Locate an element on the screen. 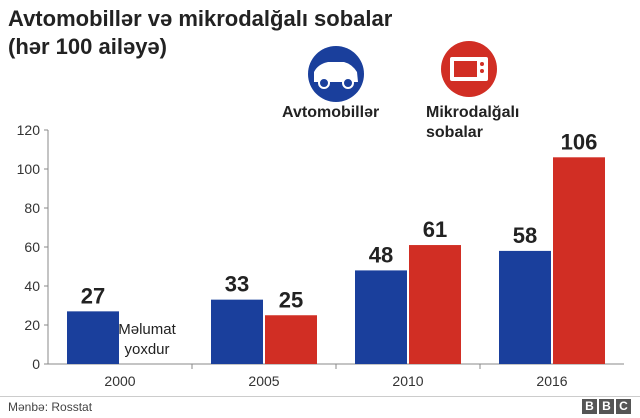 This screenshot has height=418, width=640. legend-micro-label-line1: Mikrodalğalı is located at coordinates (473, 112).